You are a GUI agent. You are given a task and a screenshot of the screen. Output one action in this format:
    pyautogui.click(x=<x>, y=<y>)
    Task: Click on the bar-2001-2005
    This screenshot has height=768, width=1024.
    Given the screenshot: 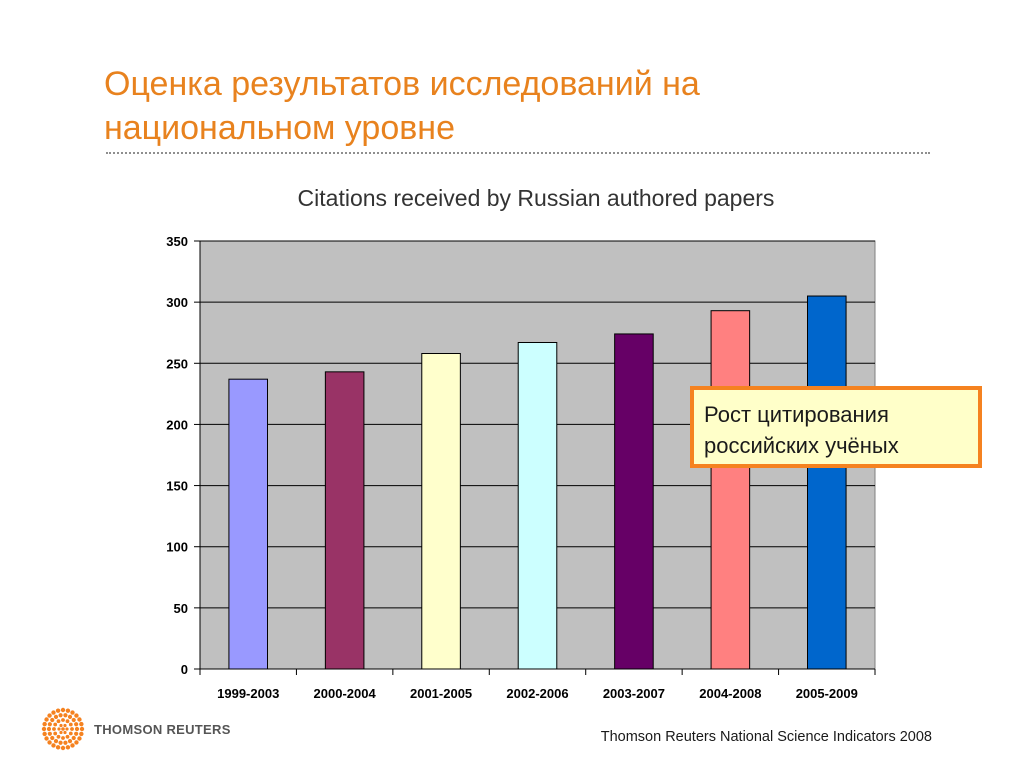 What is the action you would take?
    pyautogui.click(x=441, y=511)
    